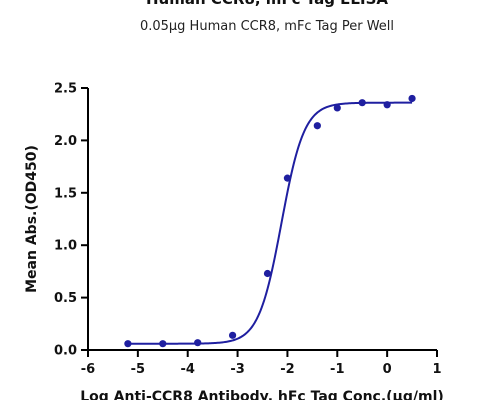  I want to click on x-axis-ticks: -6 -5 -4 -3 -2 -1 0 1, so click(261, 363).